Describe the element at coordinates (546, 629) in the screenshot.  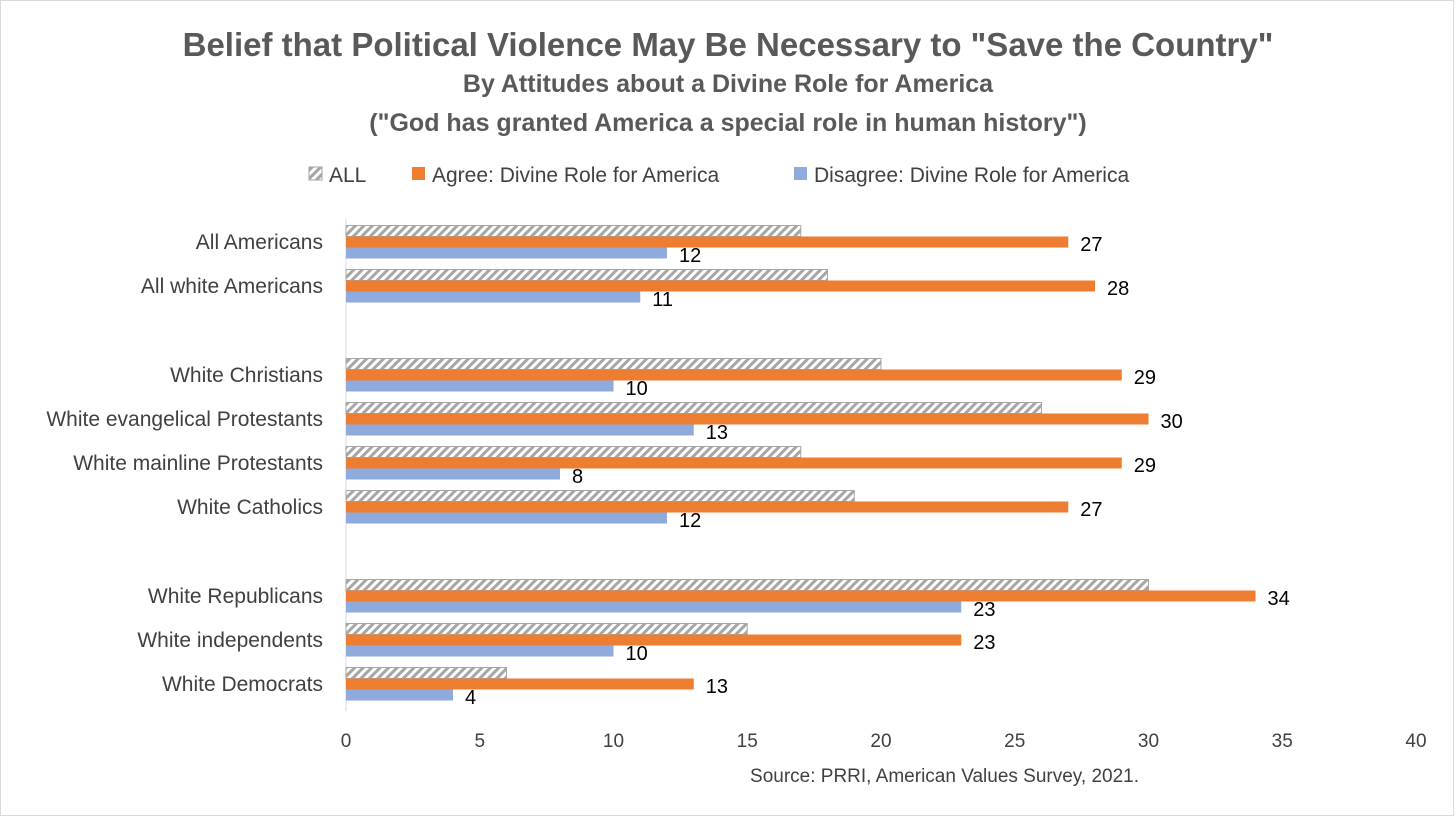
I see `bar-all-white-independents` at that location.